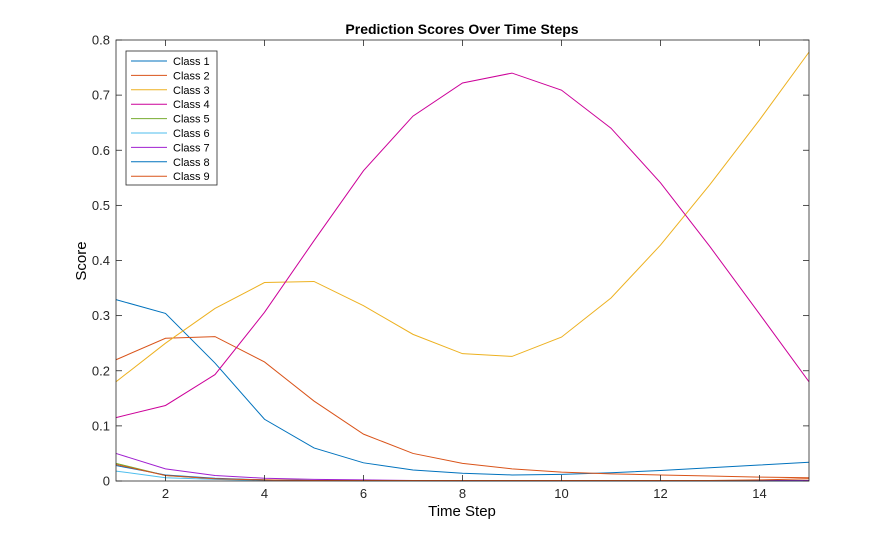  Describe the element at coordinates (191, 177) in the screenshot. I see `legend-label-class-9: Class 9` at that location.